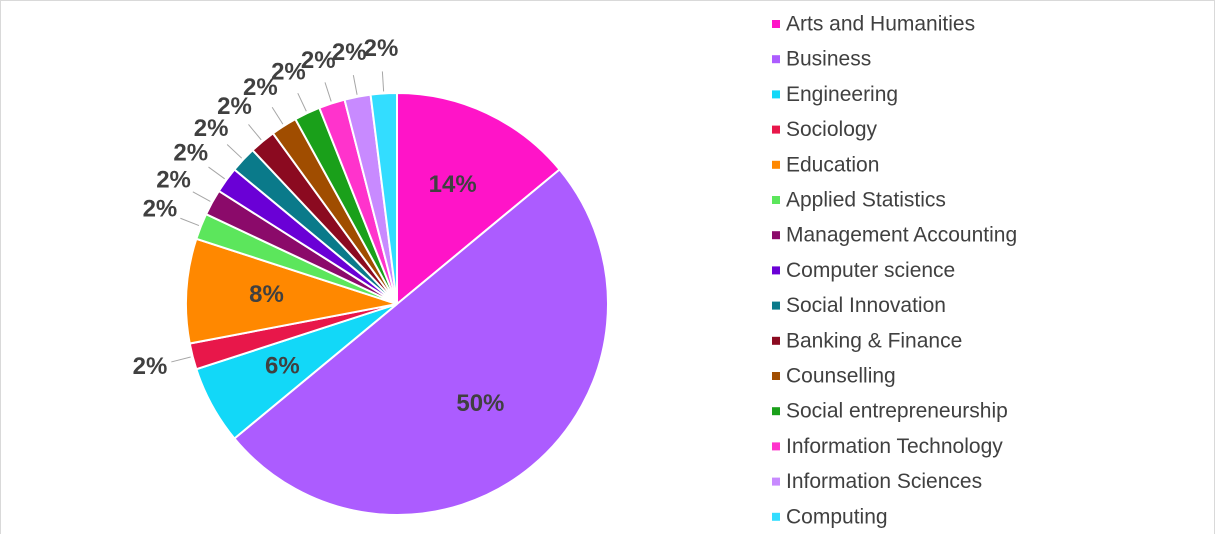 This screenshot has height=534, width=1215. Describe the element at coordinates (866, 200) in the screenshot. I see `legend-label: Applied Statistics` at that location.